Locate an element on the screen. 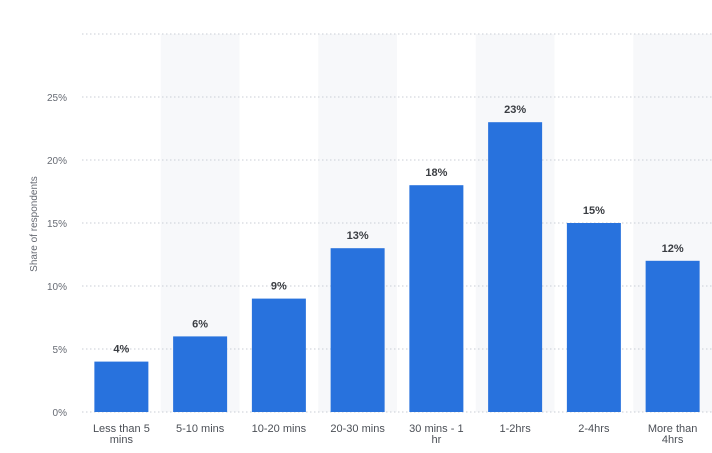  y-tick-label: 20% is located at coordinates (57, 161).